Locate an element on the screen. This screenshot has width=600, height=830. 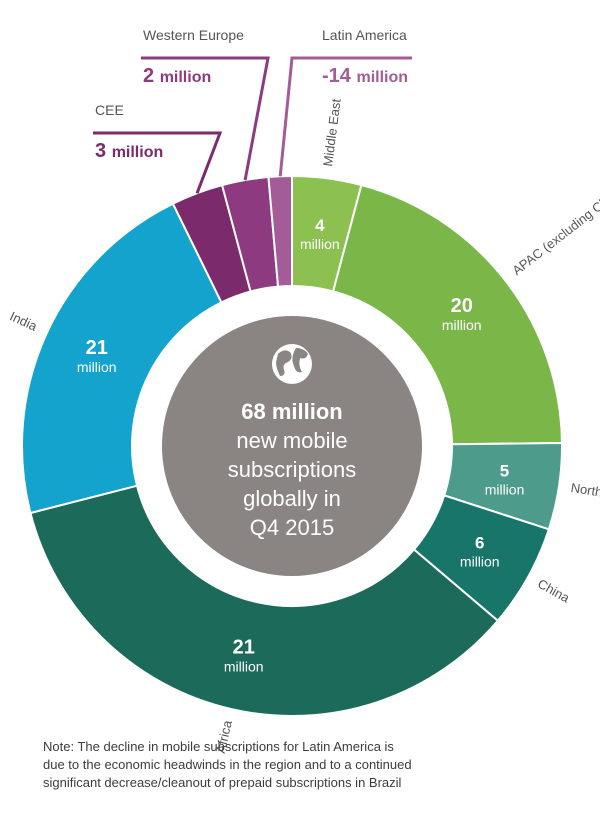
value-label-india: 21 is located at coordinates (97, 348).